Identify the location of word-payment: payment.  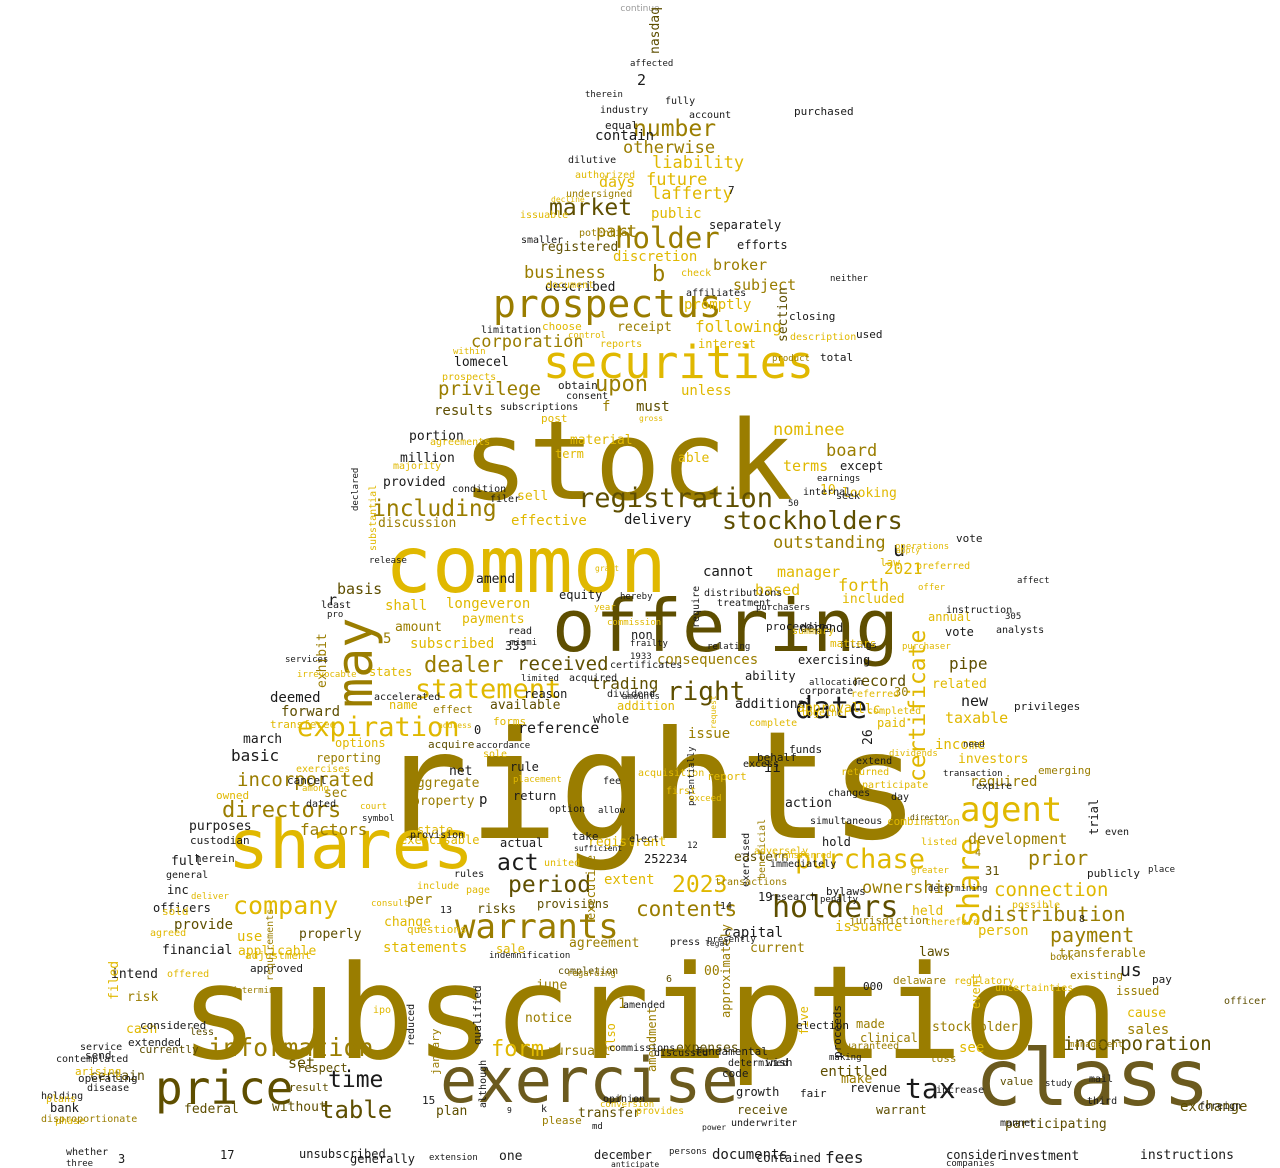
(1092, 935).